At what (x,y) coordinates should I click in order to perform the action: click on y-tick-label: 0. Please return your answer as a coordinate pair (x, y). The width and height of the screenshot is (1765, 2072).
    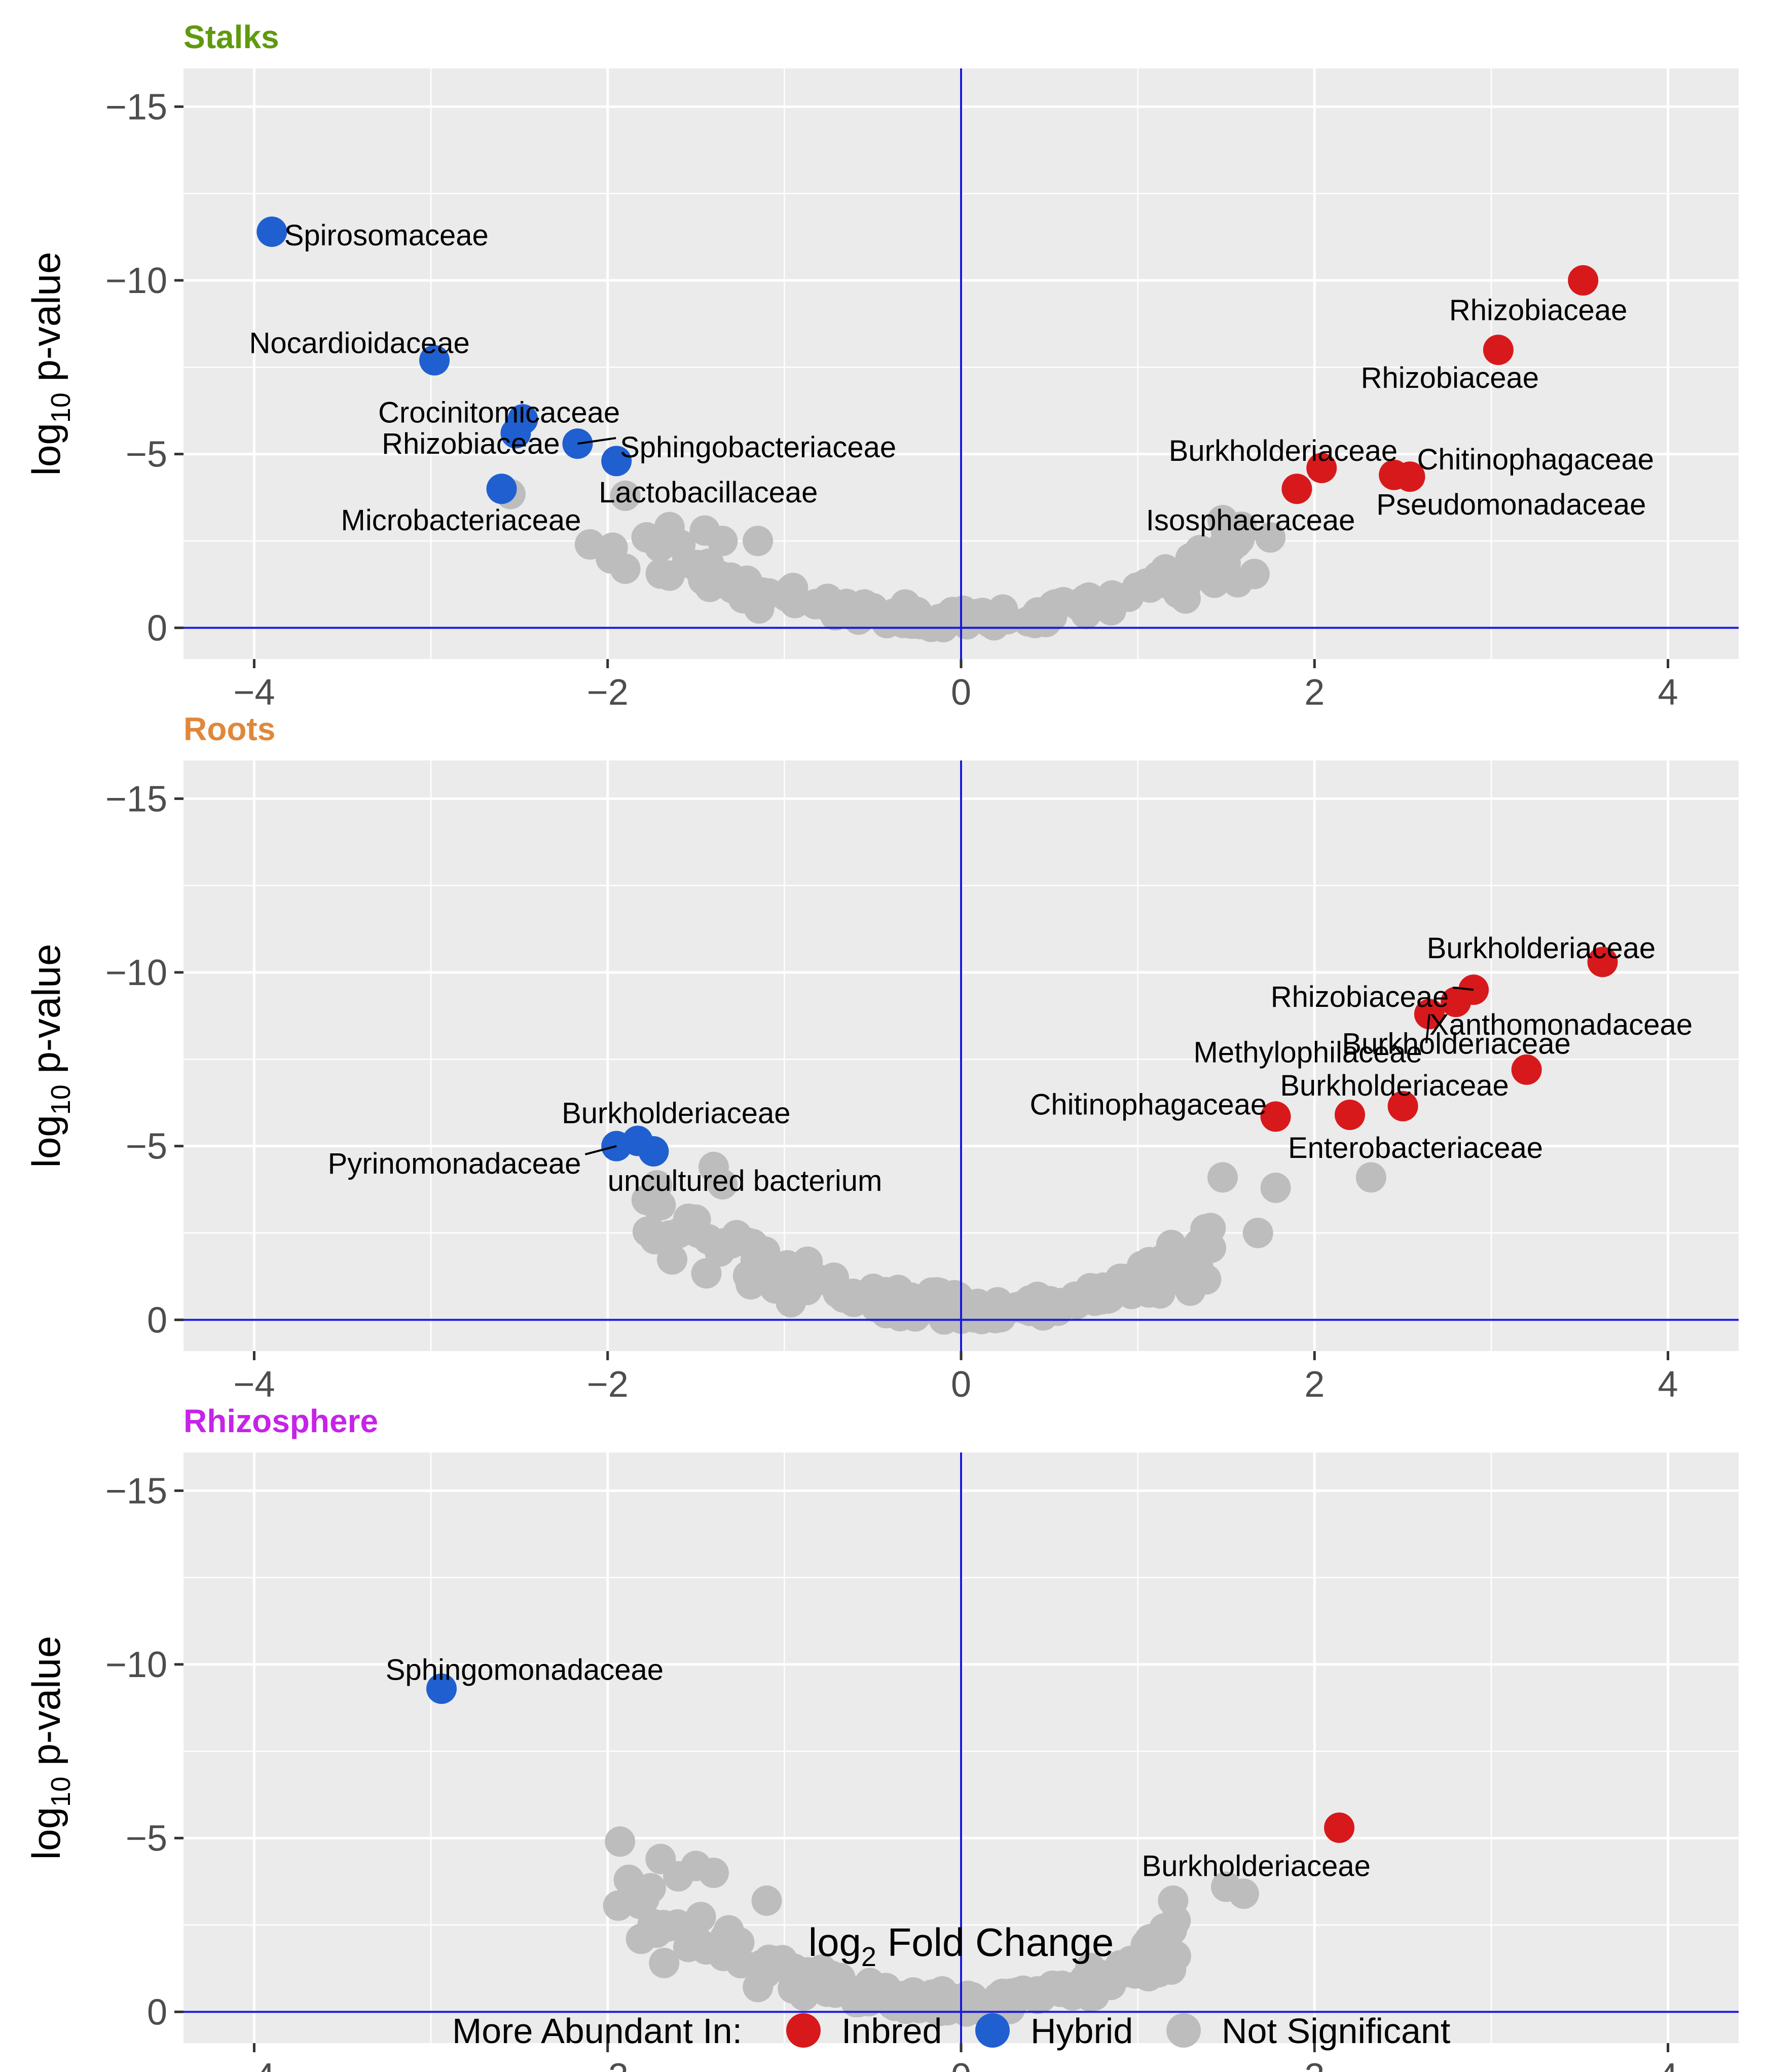
    Looking at the image, I should click on (157, 1320).